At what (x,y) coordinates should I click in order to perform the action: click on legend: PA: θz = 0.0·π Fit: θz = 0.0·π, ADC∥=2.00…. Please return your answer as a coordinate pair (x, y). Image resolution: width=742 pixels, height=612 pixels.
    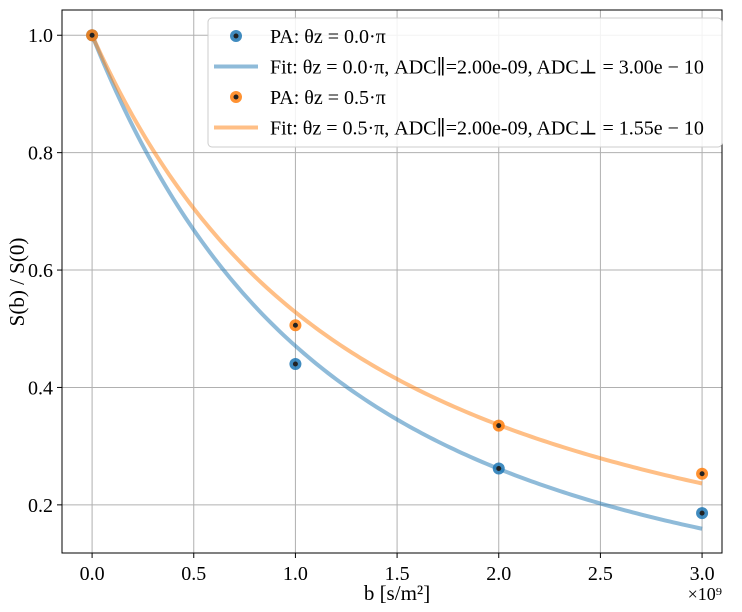
    Looking at the image, I should click on (465, 82).